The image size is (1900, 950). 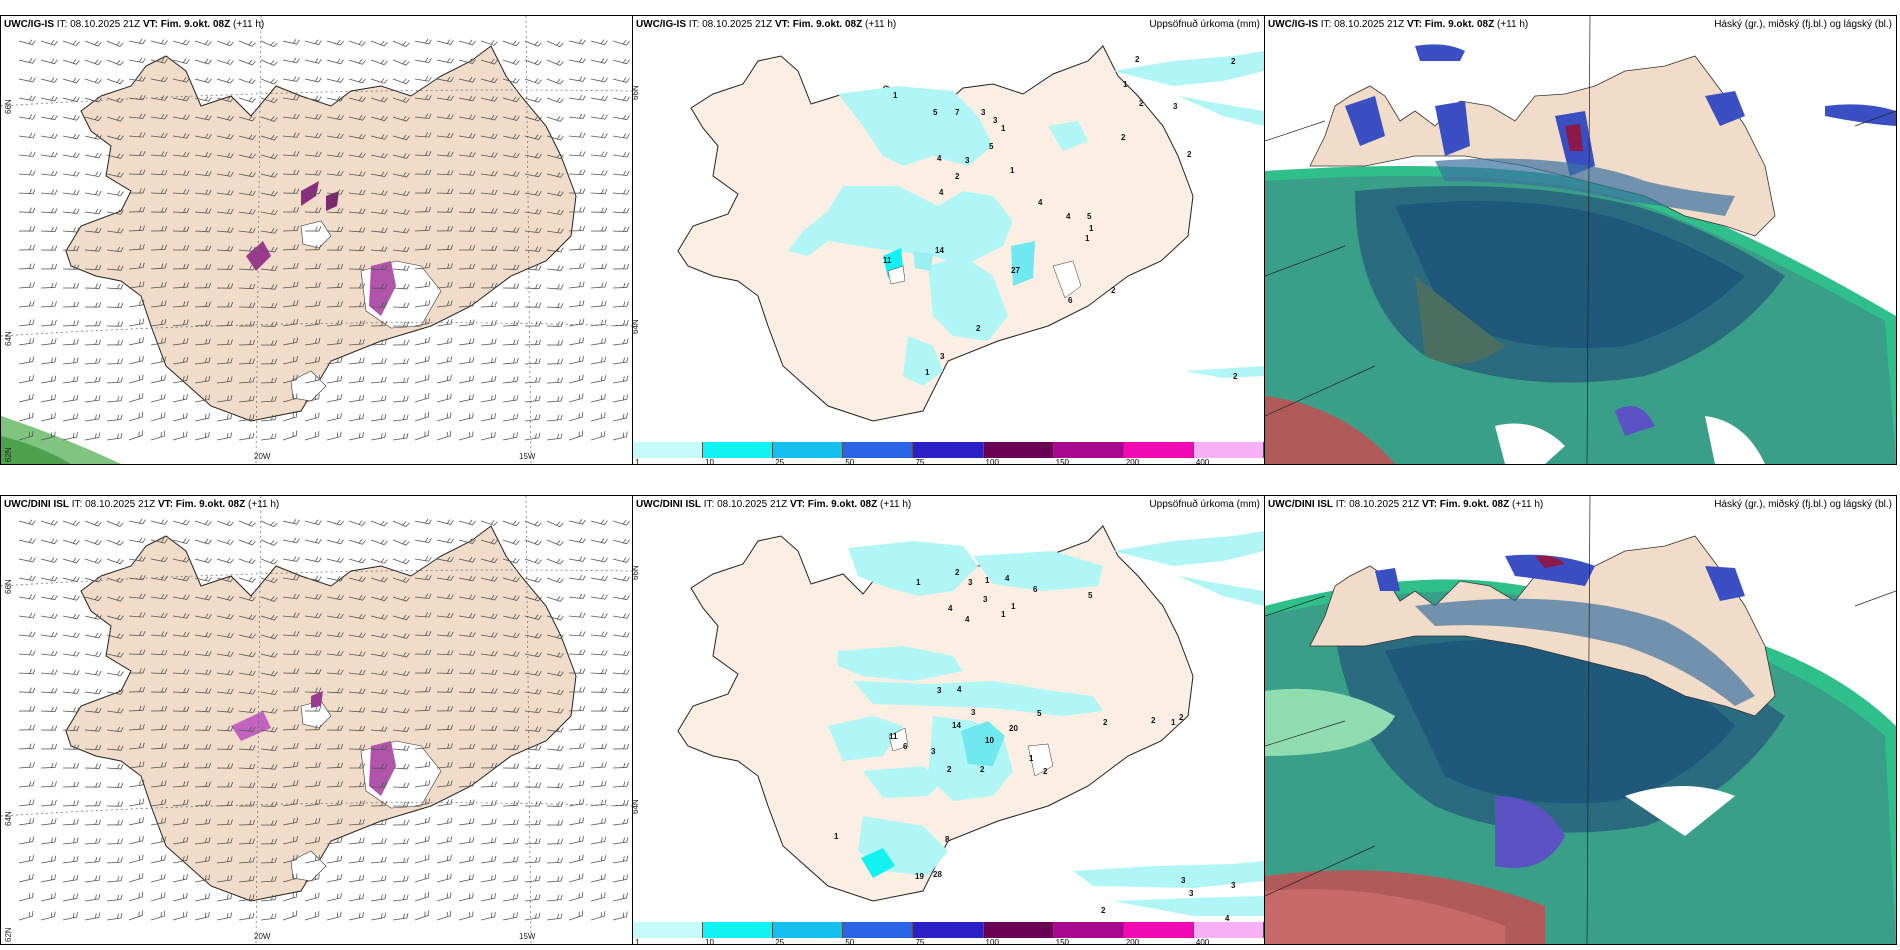 I want to click on precip-amount-label: 1, so click(x=1173, y=722).